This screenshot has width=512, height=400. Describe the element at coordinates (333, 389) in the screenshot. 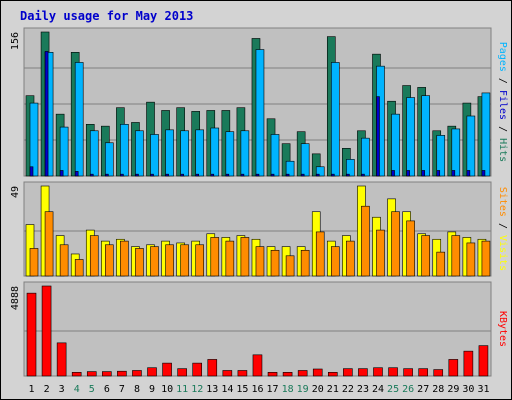

I see `x-tick-label: 21` at that location.